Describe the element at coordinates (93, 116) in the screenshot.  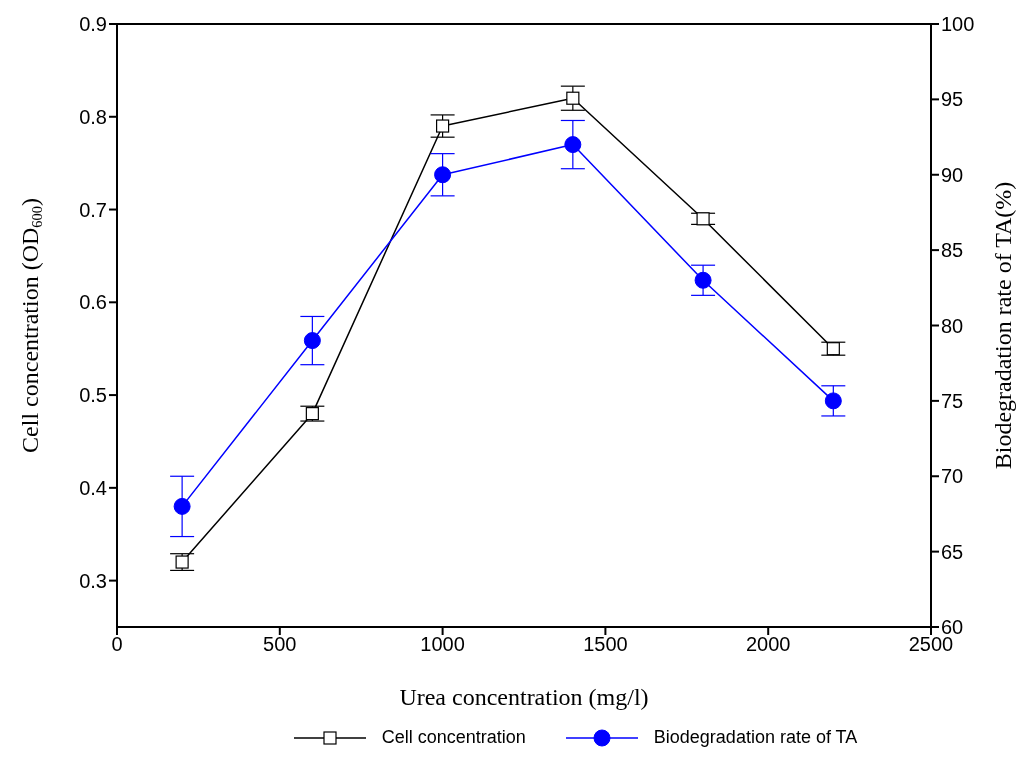
I see `y-tick-label: 0.8` at that location.